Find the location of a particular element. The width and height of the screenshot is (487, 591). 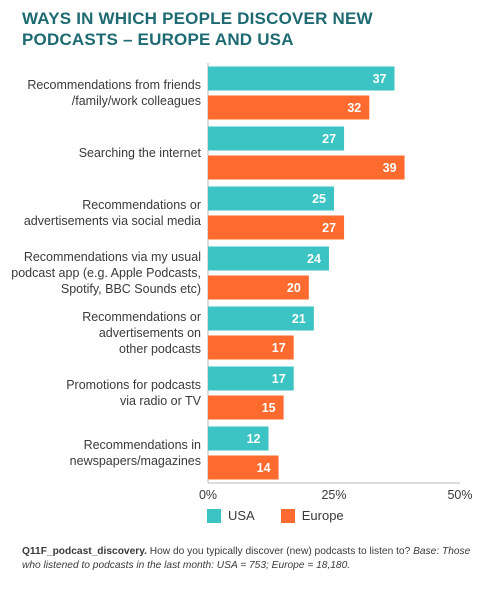

category-label: Spotify, BBC Sounds etc) is located at coordinates (131, 289).